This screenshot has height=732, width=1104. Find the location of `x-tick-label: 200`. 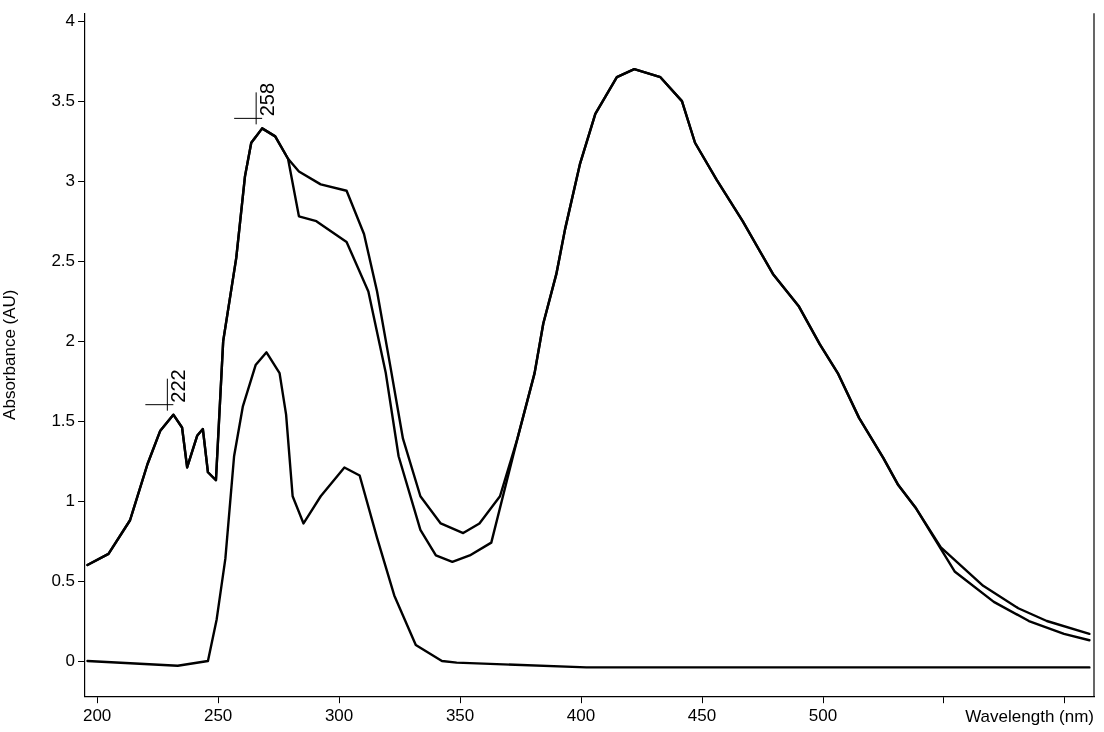

x-tick-label: 200 is located at coordinates (97, 716).